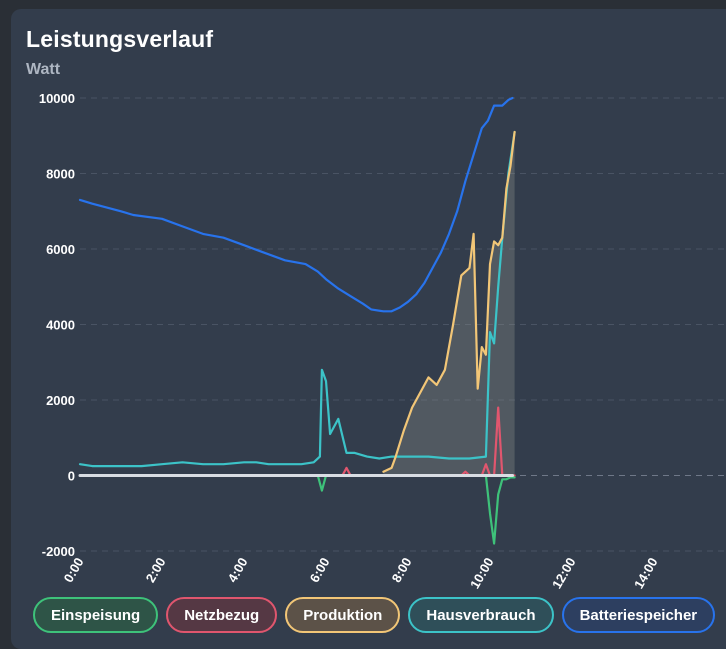 This screenshot has width=726, height=649. Describe the element at coordinates (482, 573) in the screenshot. I see `x-tick-label: 10:00` at that location.